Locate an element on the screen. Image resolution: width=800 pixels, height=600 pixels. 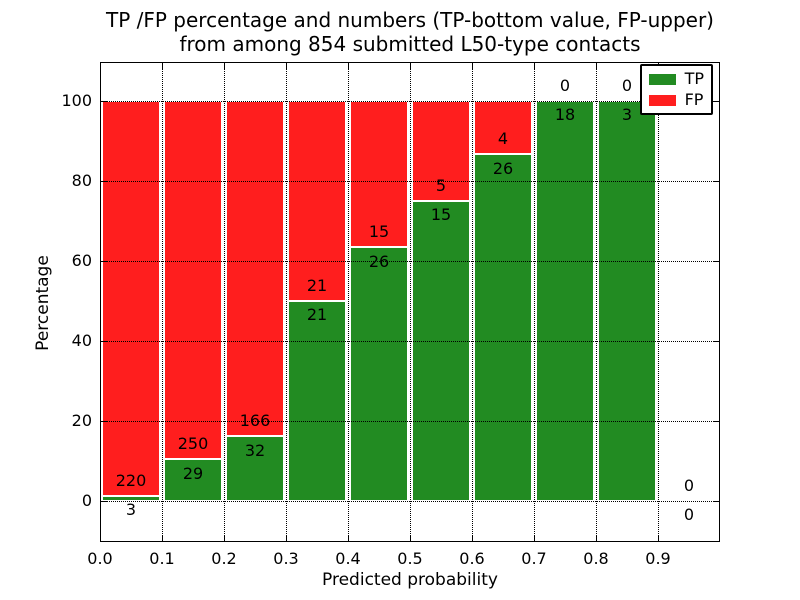
x-tick-label: 0.8 is located at coordinates (596, 558).